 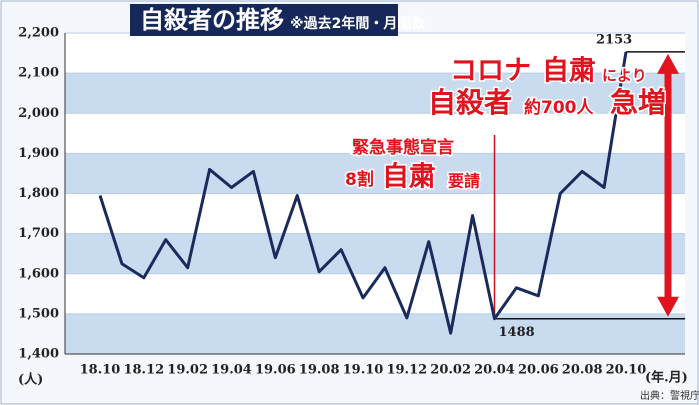 I want to click on x-tick-label: 20.08, so click(x=582, y=370).